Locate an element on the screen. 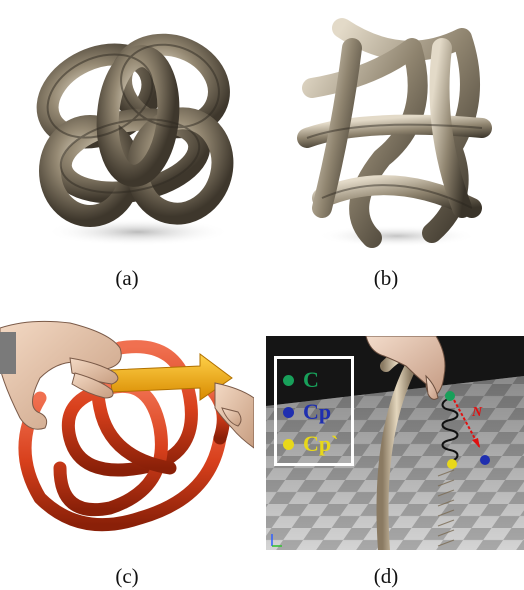  point-cp is located at coordinates (485, 460).